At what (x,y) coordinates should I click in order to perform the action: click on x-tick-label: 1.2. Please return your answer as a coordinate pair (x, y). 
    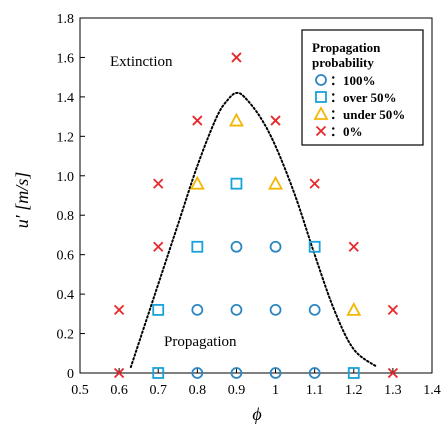
    Looking at the image, I should click on (354, 390).